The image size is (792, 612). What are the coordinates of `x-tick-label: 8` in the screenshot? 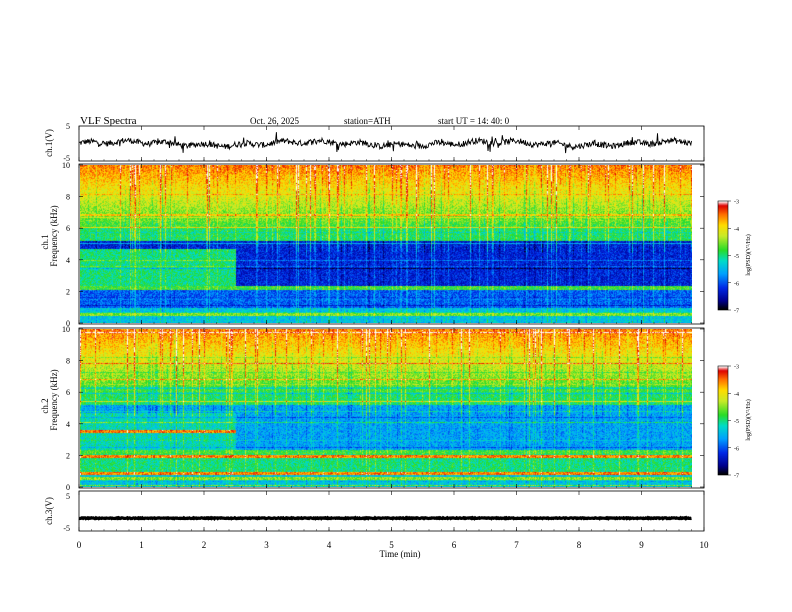 It's located at (579, 545).